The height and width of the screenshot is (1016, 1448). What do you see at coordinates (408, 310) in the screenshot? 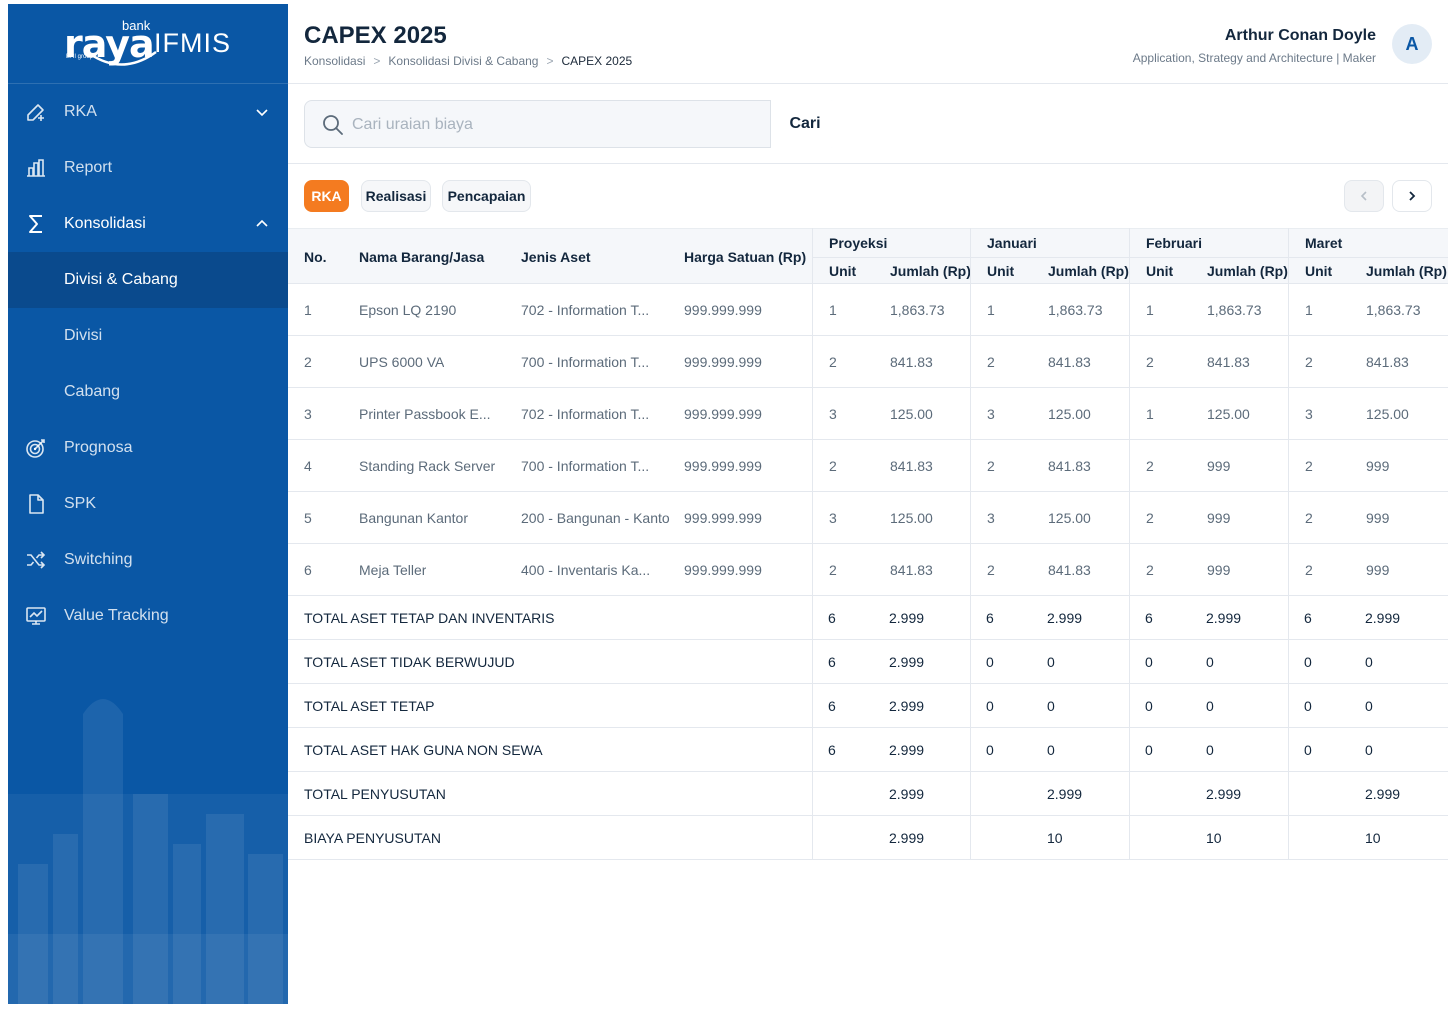
I see `cell-nama: Epson LQ 2190` at bounding box center [408, 310].